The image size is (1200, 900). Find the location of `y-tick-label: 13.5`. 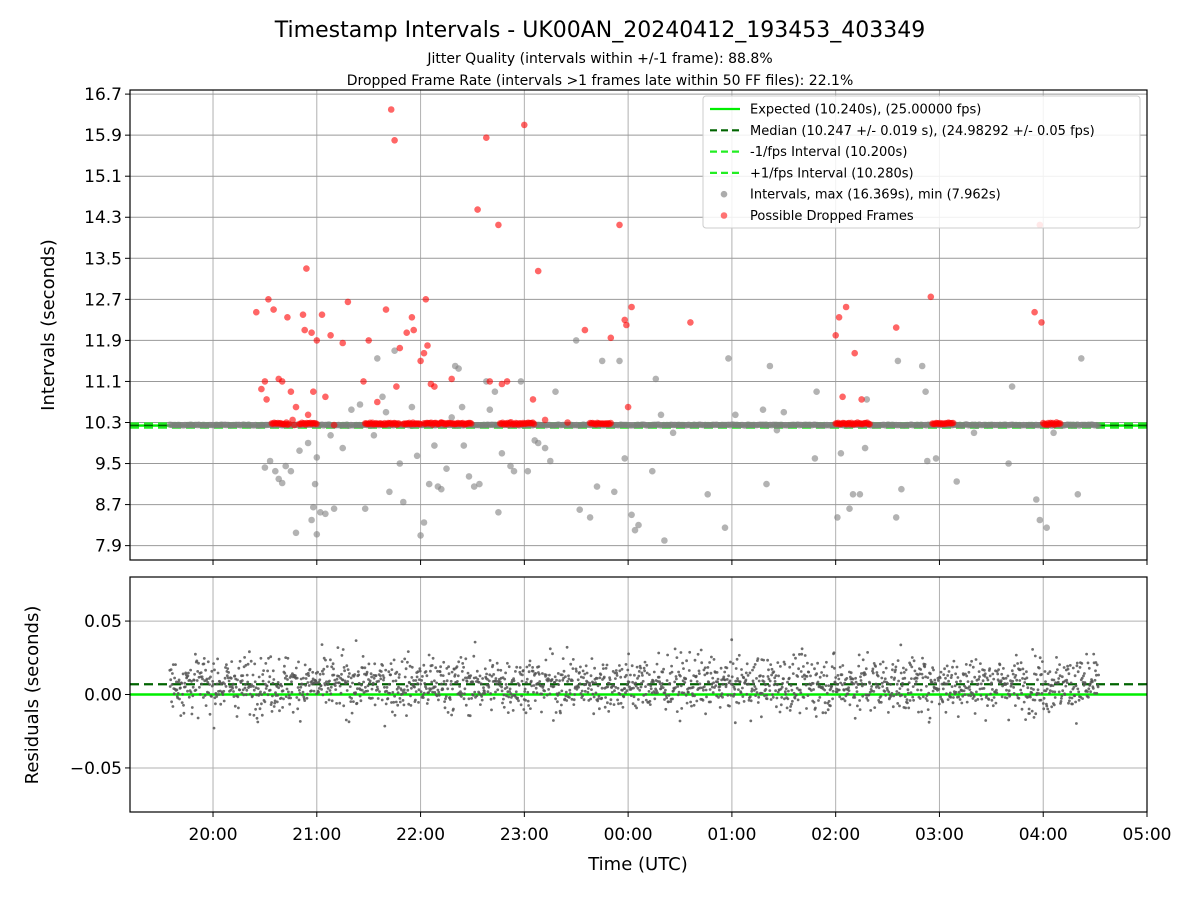

y-tick-label: 13.5 is located at coordinates (103, 259).